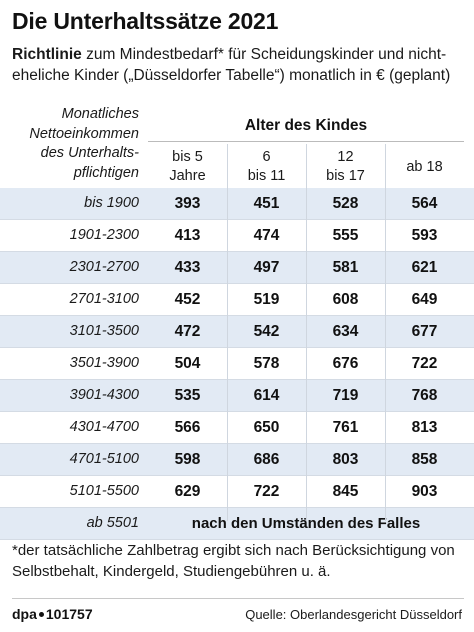 The height and width of the screenshot is (632, 474). What do you see at coordinates (187, 235) in the screenshot?
I see `value-cell: 413` at bounding box center [187, 235].